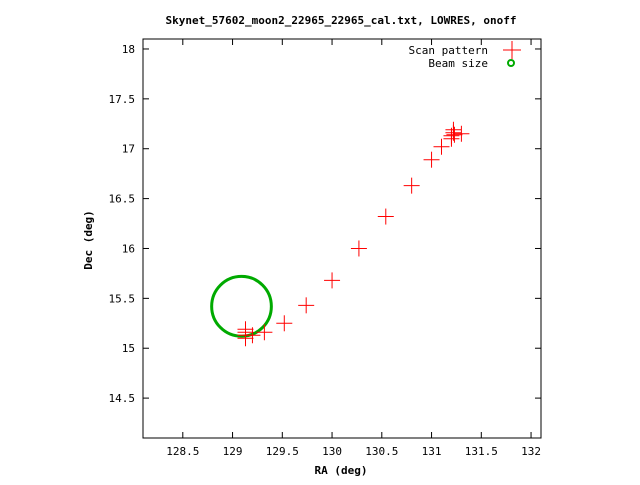  I want to click on y-tick-label: 16, so click(128, 248).